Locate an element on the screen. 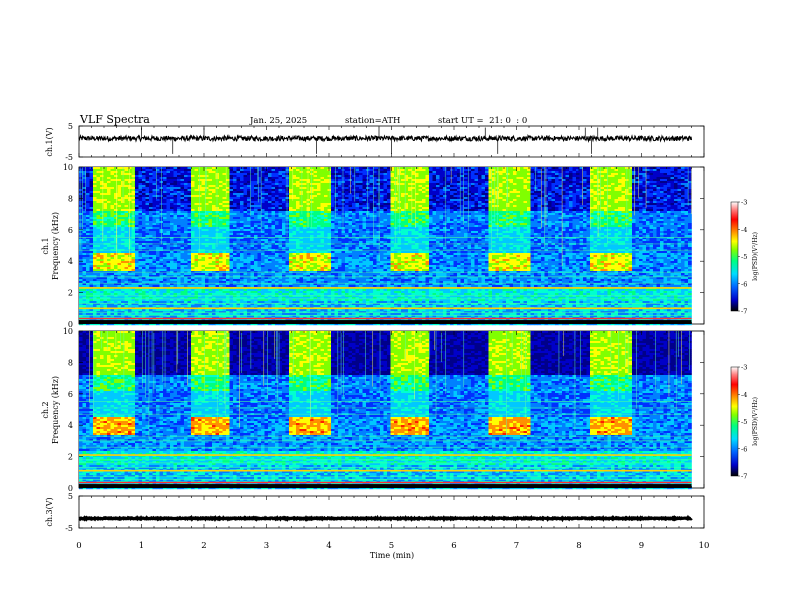 The width and height of the screenshot is (792, 612). colorbar-ch1: -3 -4 -5 -6 -7 log(PSD)(V²/Hz) is located at coordinates (745, 257).